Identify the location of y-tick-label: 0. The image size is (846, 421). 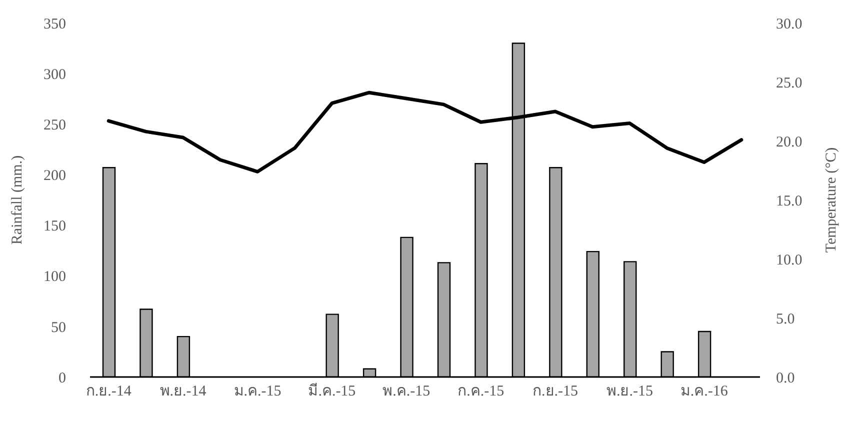
(62, 378).